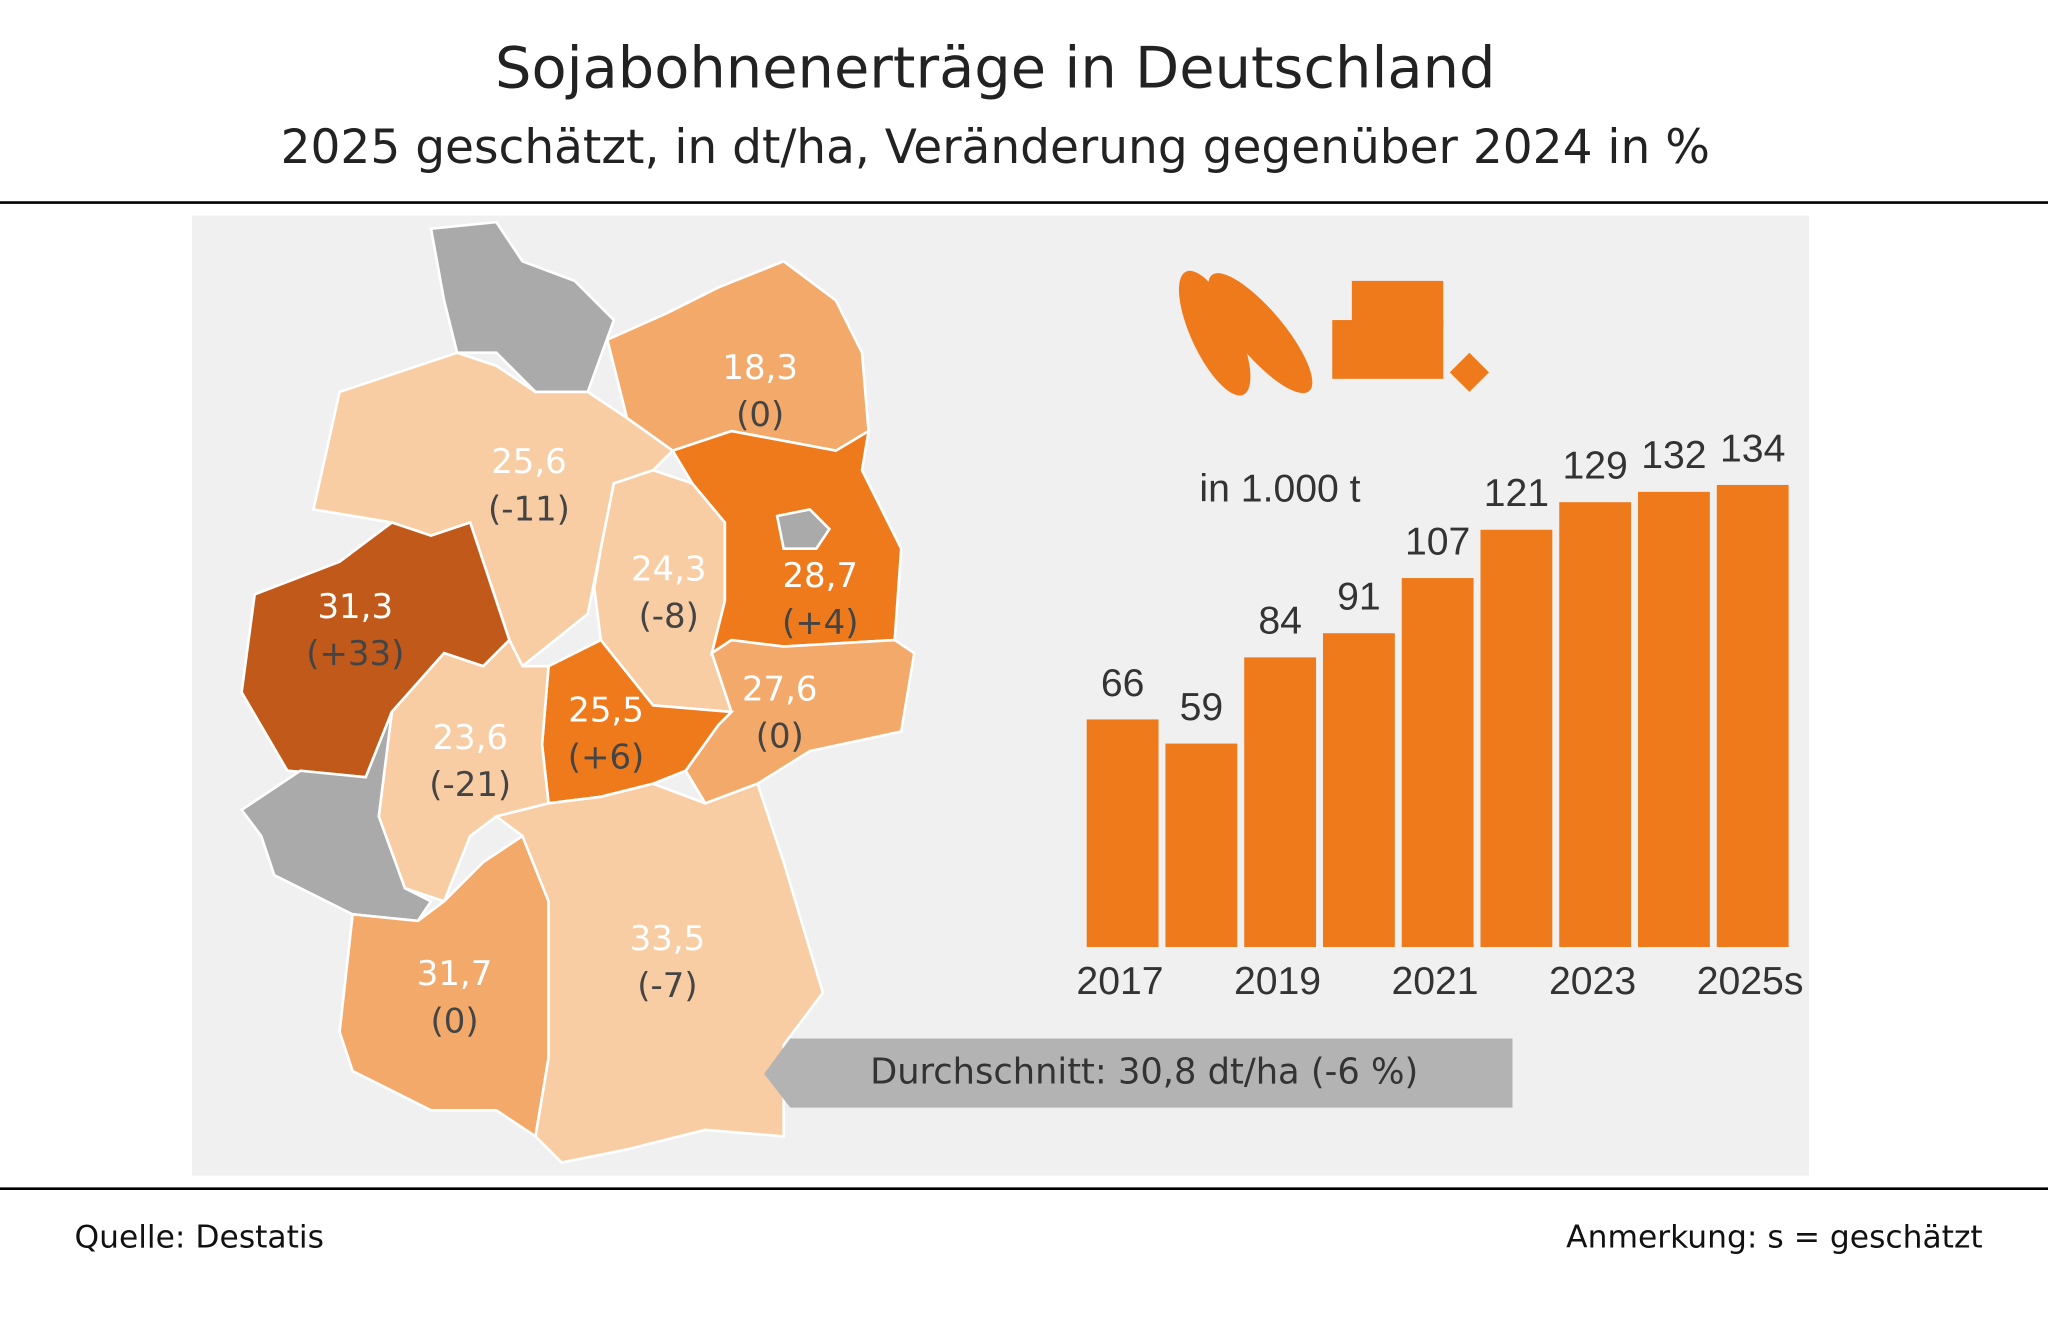 The height and width of the screenshot is (1335, 2048). I want to click on x-tick-label: 2025s, so click(1750, 981).